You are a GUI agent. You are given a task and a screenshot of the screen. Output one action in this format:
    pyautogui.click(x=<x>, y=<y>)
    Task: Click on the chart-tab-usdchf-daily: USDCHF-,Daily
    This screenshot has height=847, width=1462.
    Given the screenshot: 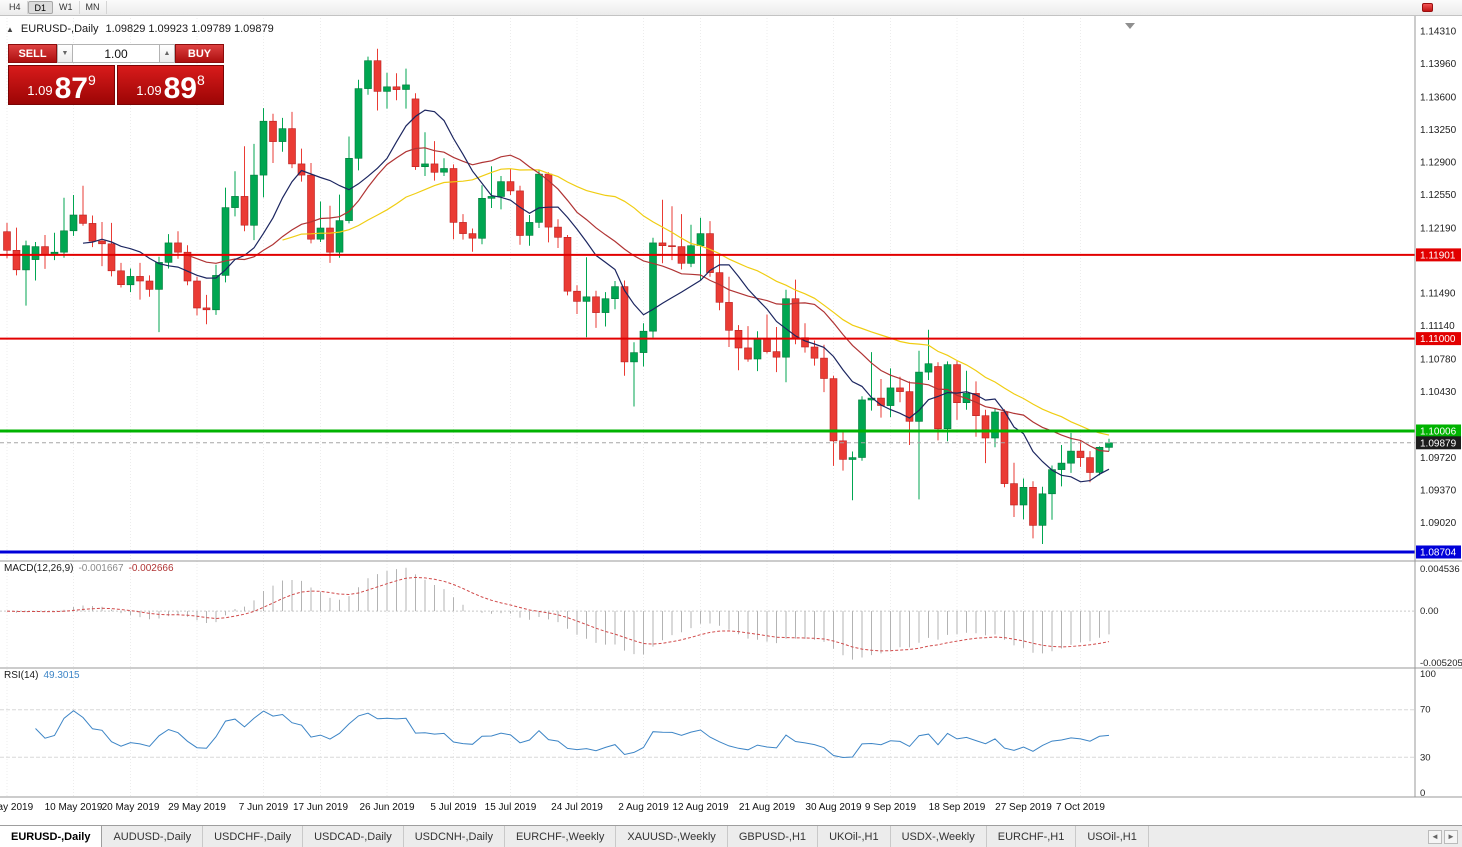 What is the action you would take?
    pyautogui.click(x=253, y=836)
    